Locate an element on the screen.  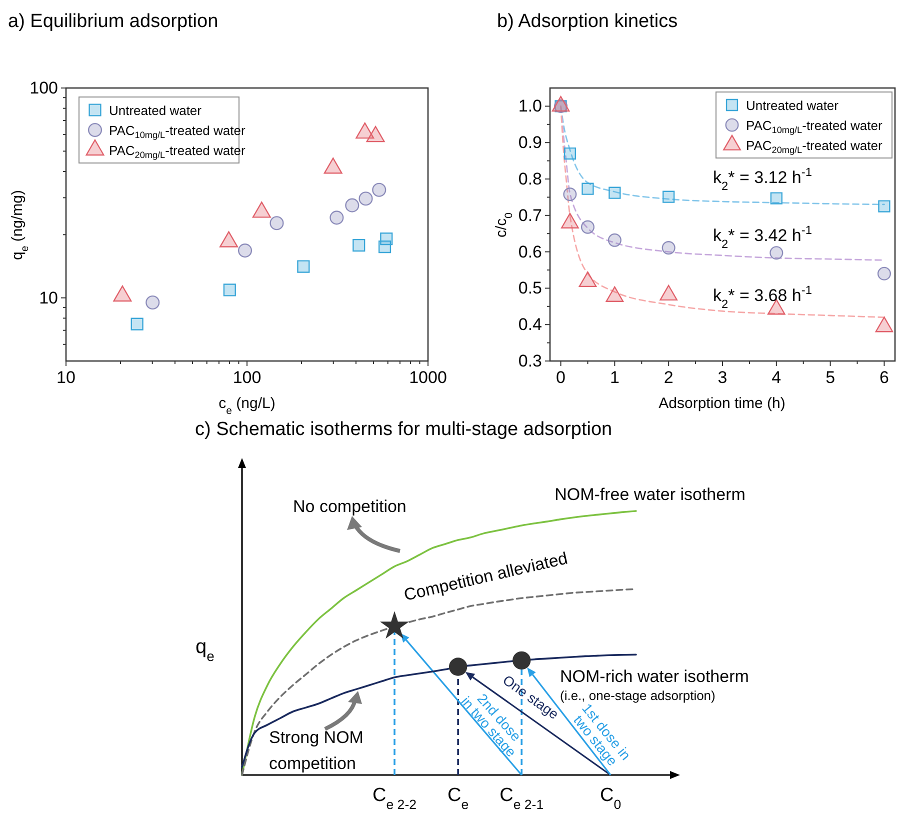
annotation: k$_{2}$* = 3.12 h$^{-1}$ is located at coordinates (762, 179).